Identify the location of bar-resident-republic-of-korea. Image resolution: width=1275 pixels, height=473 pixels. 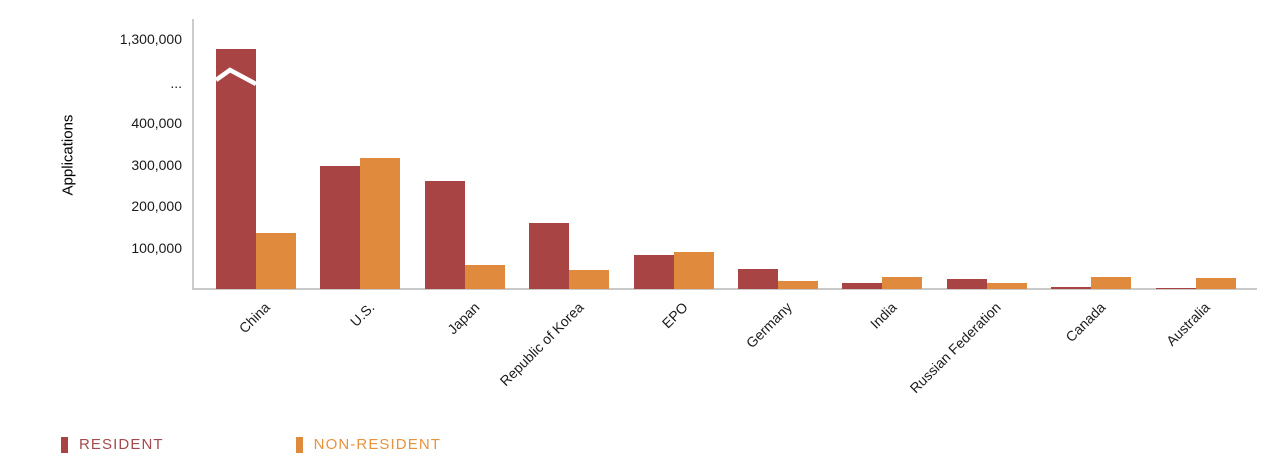
(549, 255).